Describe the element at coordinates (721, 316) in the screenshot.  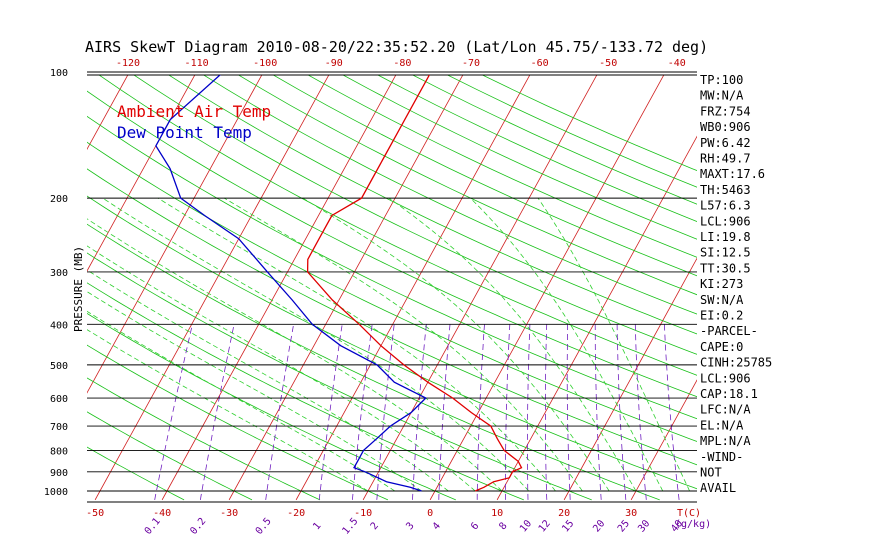
I see `index-entry: EI:0.2` at that location.